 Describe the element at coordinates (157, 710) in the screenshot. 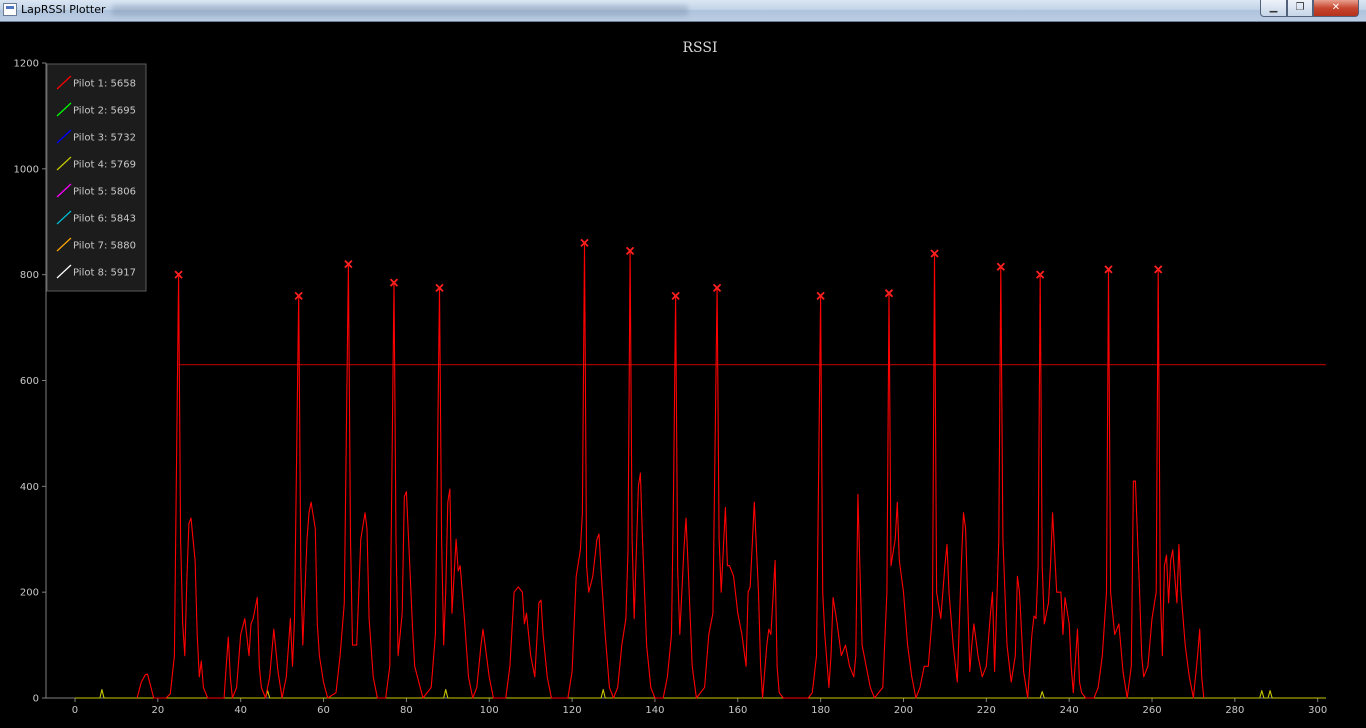

I see `x-tick-label: 20` at that location.